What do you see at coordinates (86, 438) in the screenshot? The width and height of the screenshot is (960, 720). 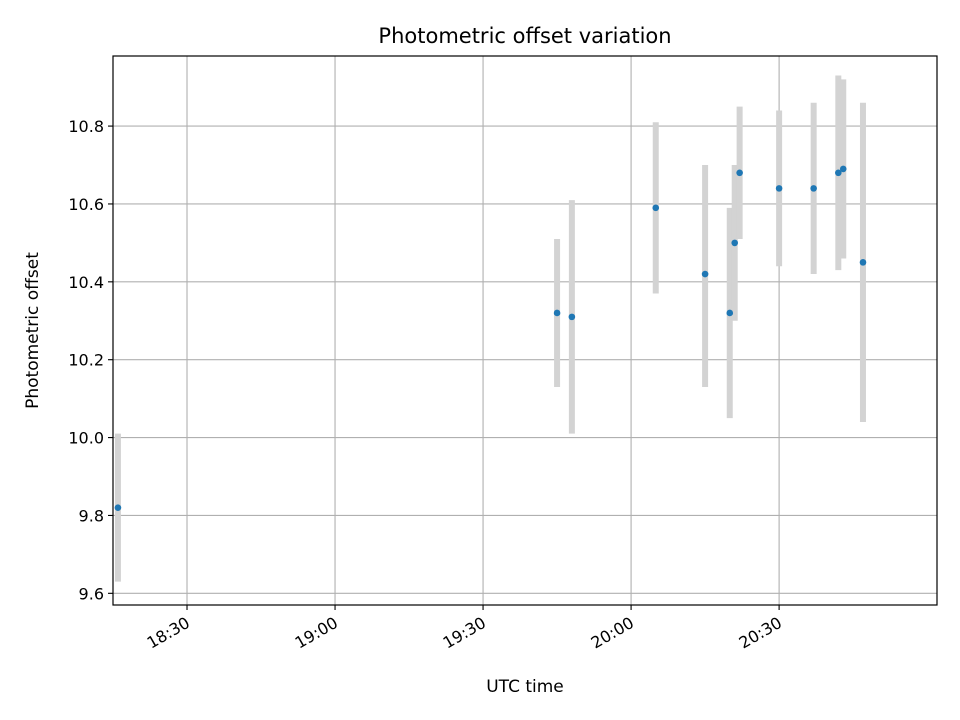 I see `y-tick-label: 10.0` at bounding box center [86, 438].